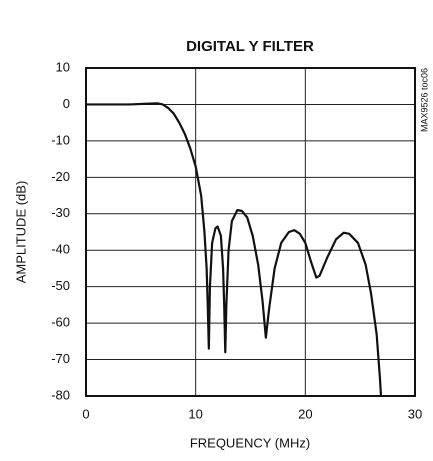  What do you see at coordinates (60, 212) in the screenshot?
I see `y-tick-label: -30` at bounding box center [60, 212].